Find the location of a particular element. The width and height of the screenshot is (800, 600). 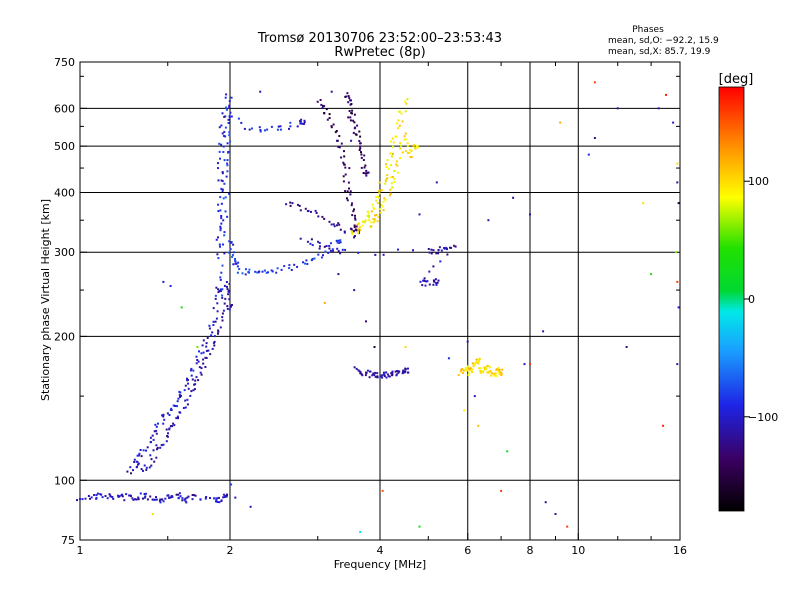

y-tick-label: 400 is located at coordinates (64, 192).